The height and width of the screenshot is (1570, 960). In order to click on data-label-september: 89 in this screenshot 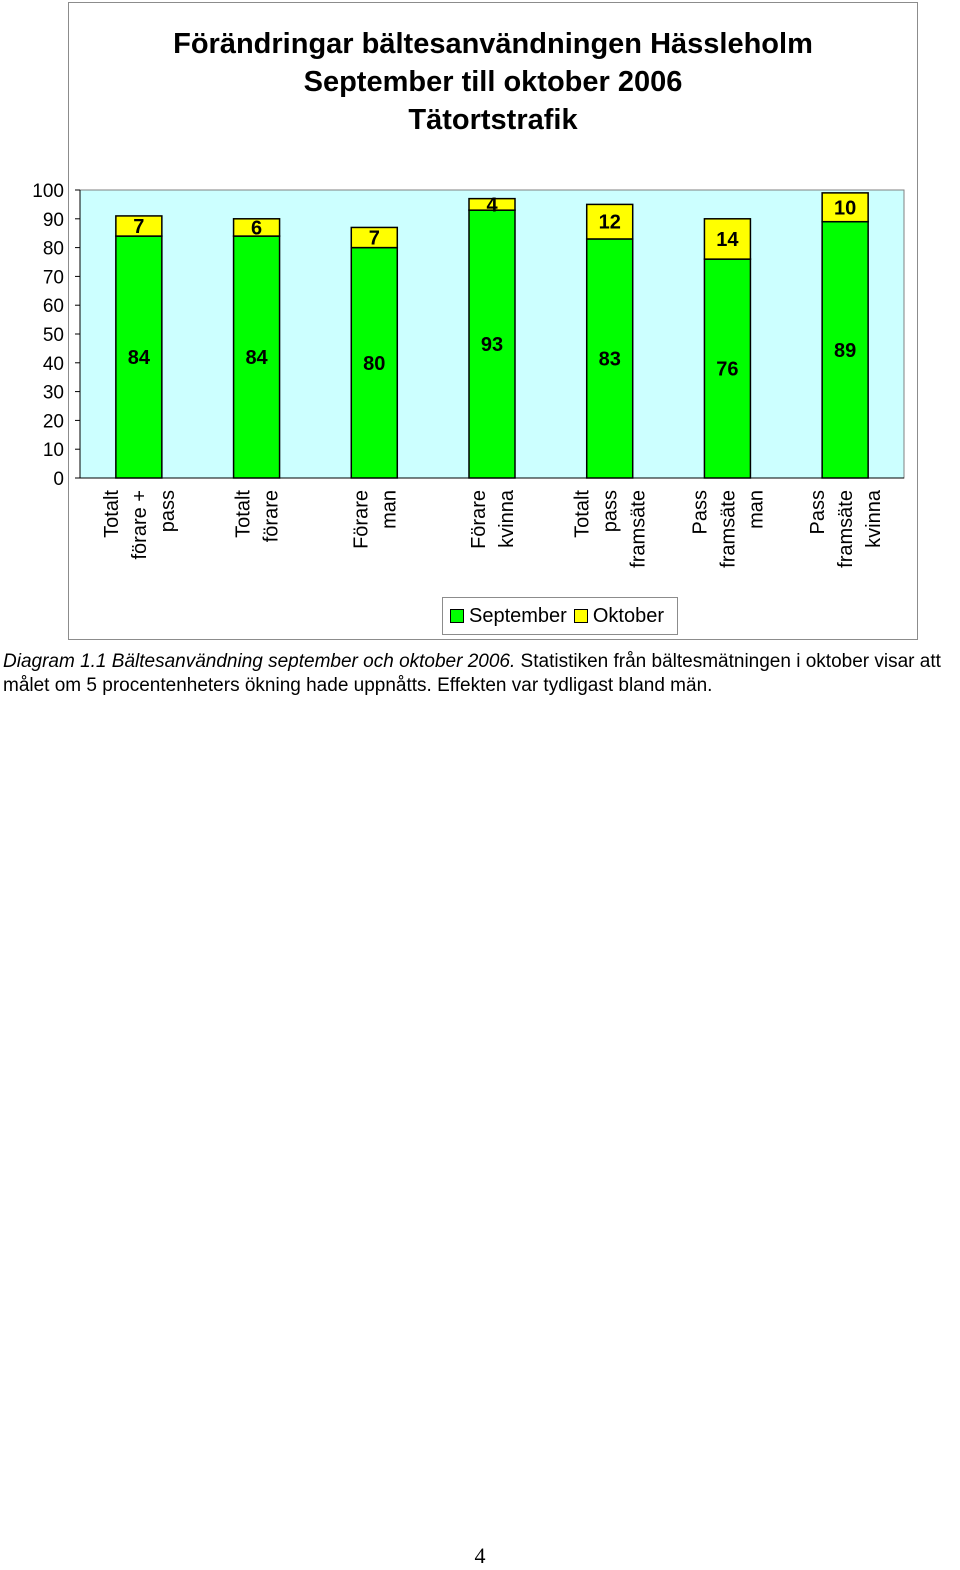, I will do `click(845, 351)`.